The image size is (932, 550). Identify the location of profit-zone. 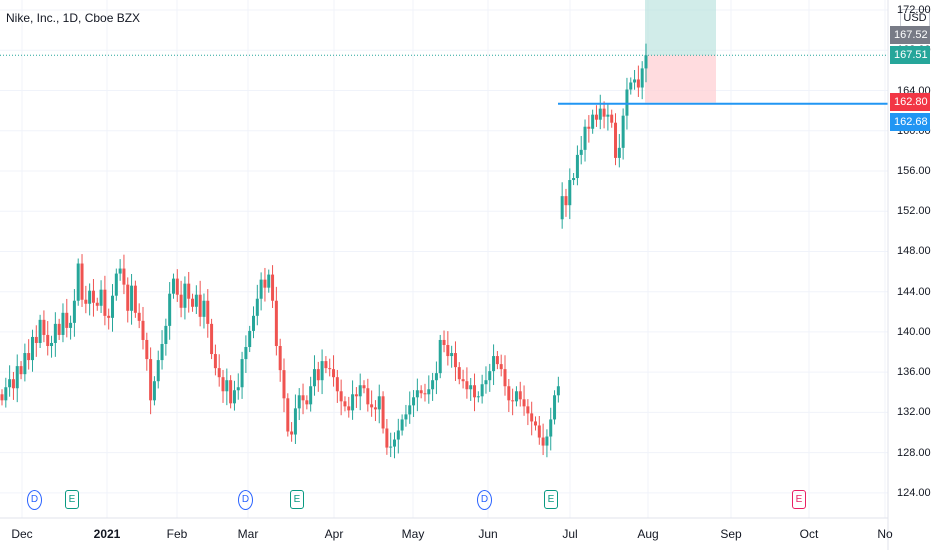
(680, 28).